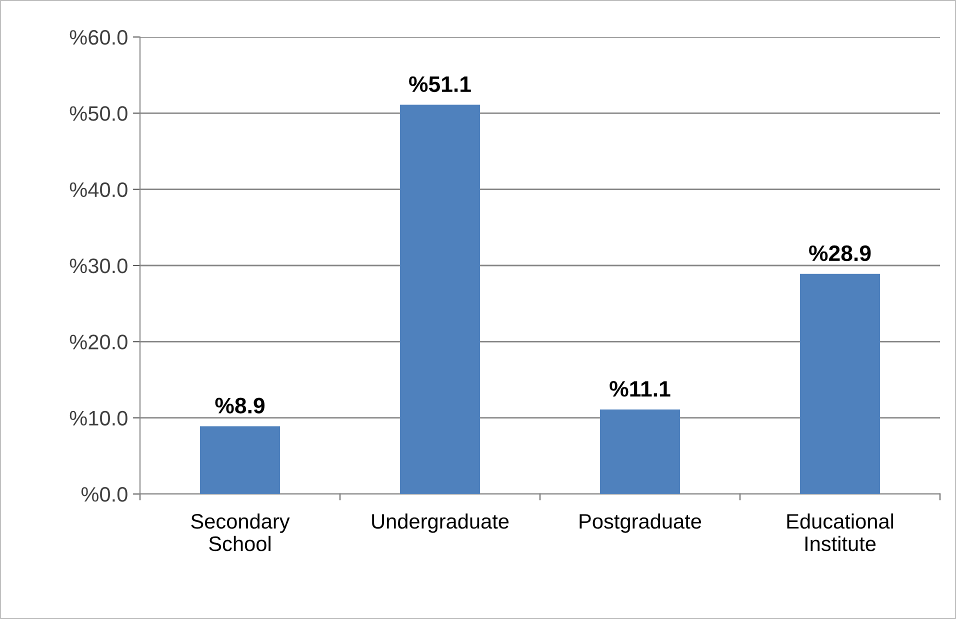 The height and width of the screenshot is (619, 956). Describe the element at coordinates (240, 532) in the screenshot. I see `x-tick-label: Secondary School` at that location.